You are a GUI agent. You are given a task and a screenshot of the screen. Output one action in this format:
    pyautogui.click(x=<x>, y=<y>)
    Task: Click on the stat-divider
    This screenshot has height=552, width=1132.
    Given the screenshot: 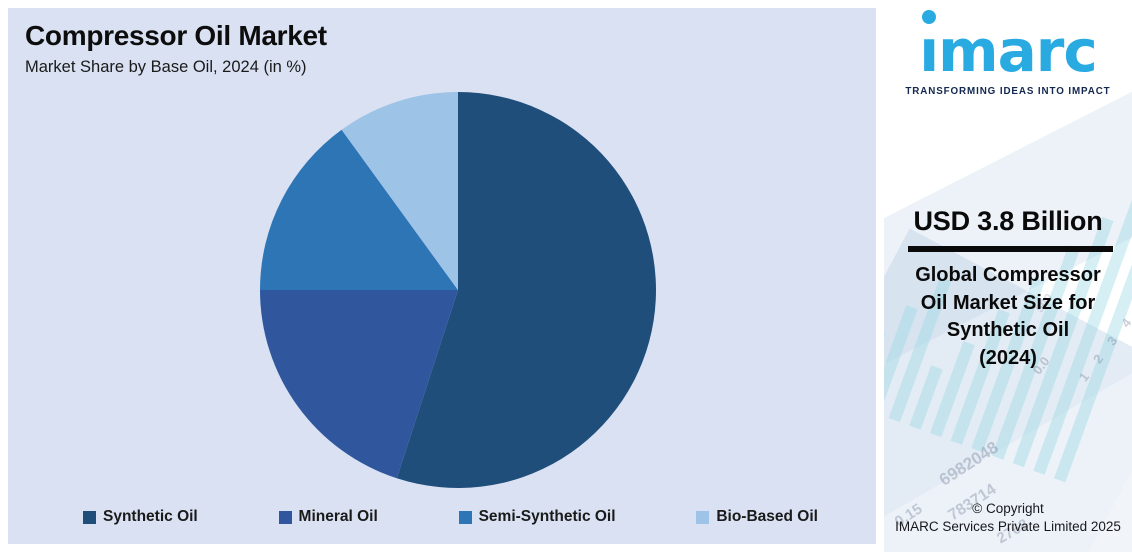 What is the action you would take?
    pyautogui.click(x=1010, y=249)
    